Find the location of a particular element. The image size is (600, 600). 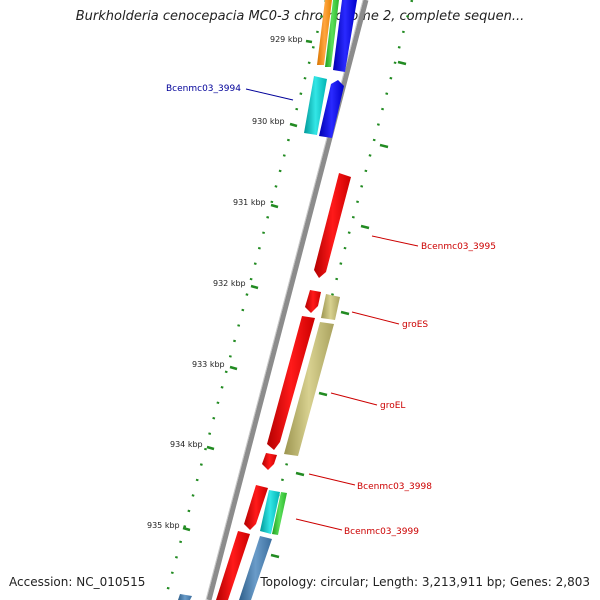

leader-line-groEL is located at coordinates (354, 399).